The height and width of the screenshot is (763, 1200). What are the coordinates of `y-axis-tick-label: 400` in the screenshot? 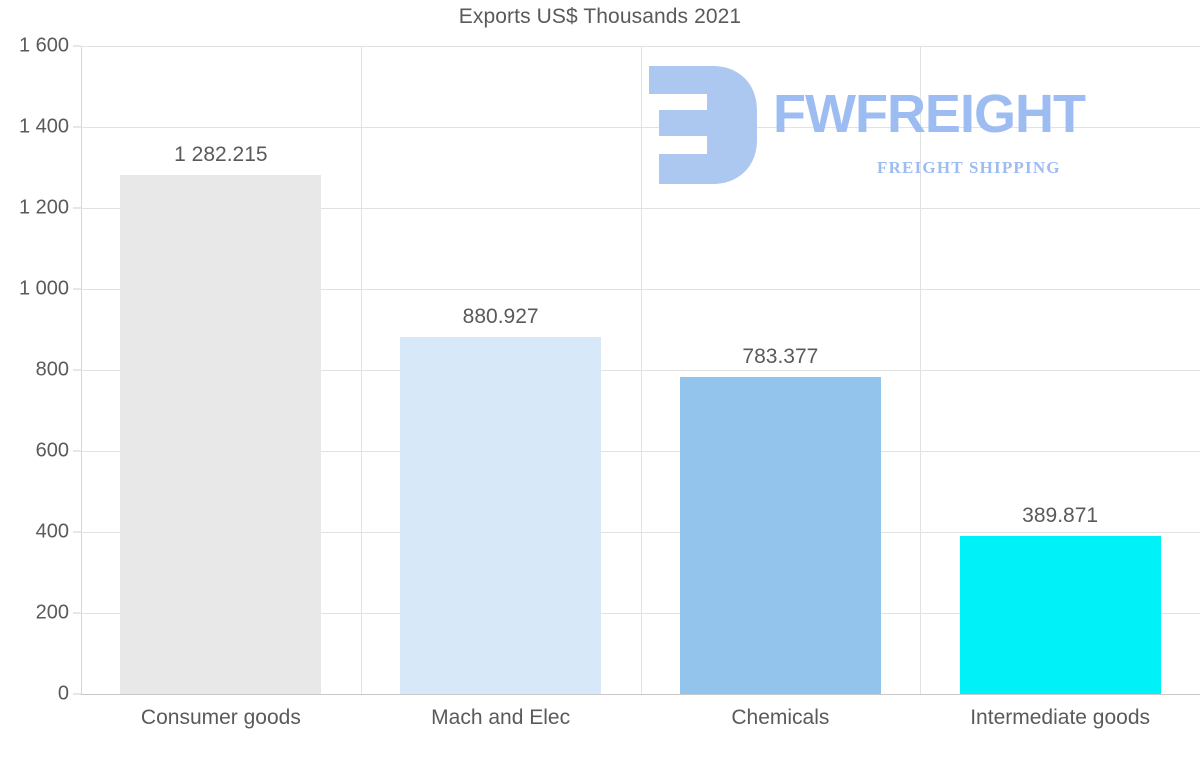 It's located at (52, 531).